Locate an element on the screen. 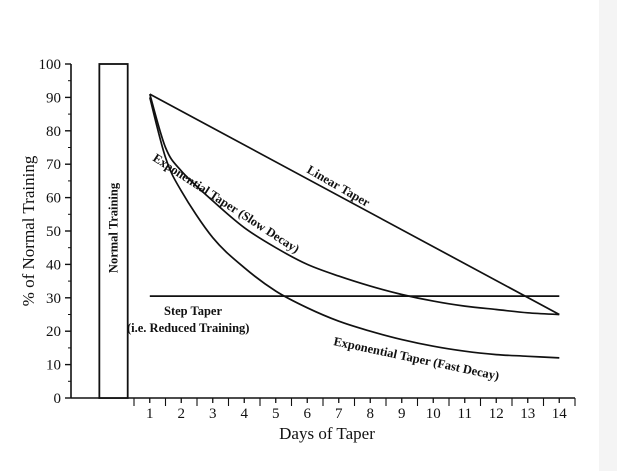 Image resolution: width=617 pixels, height=471 pixels. x-tick-label: 6 is located at coordinates (308, 414).